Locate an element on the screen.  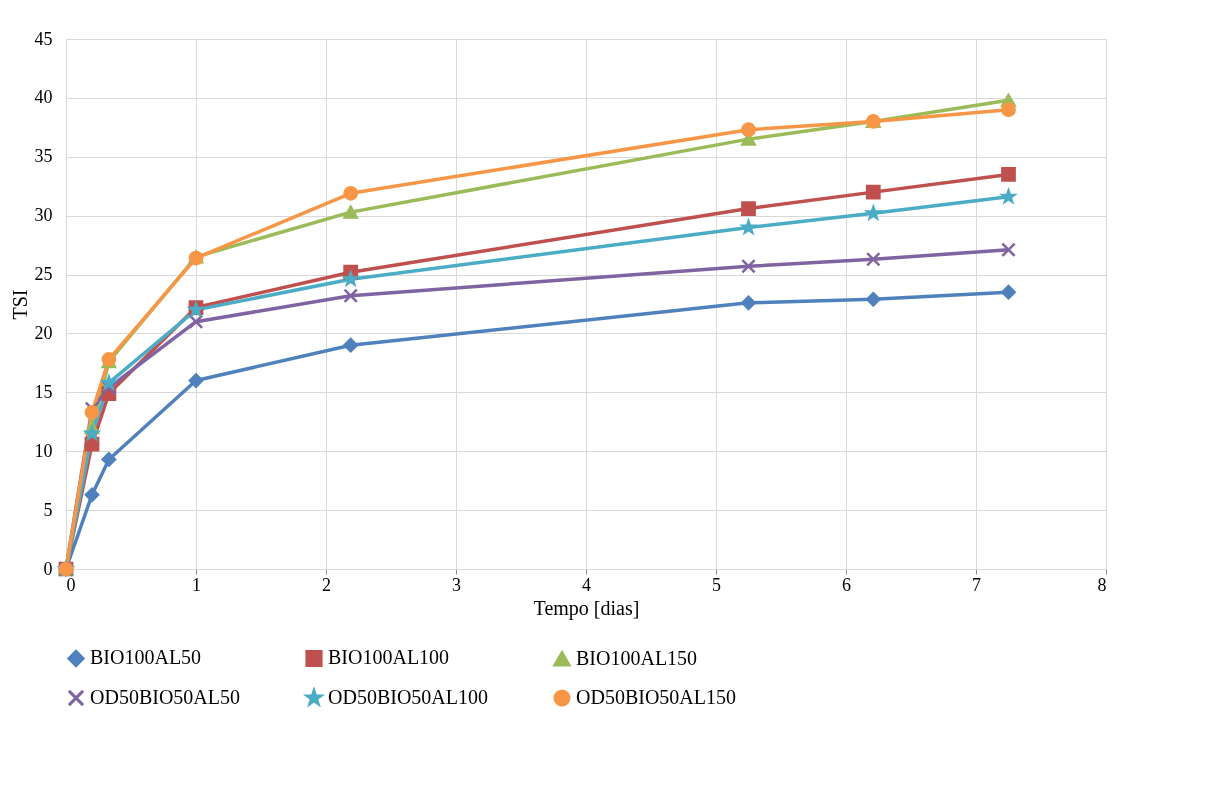
y-tick-label: 0 is located at coordinates (48, 568).